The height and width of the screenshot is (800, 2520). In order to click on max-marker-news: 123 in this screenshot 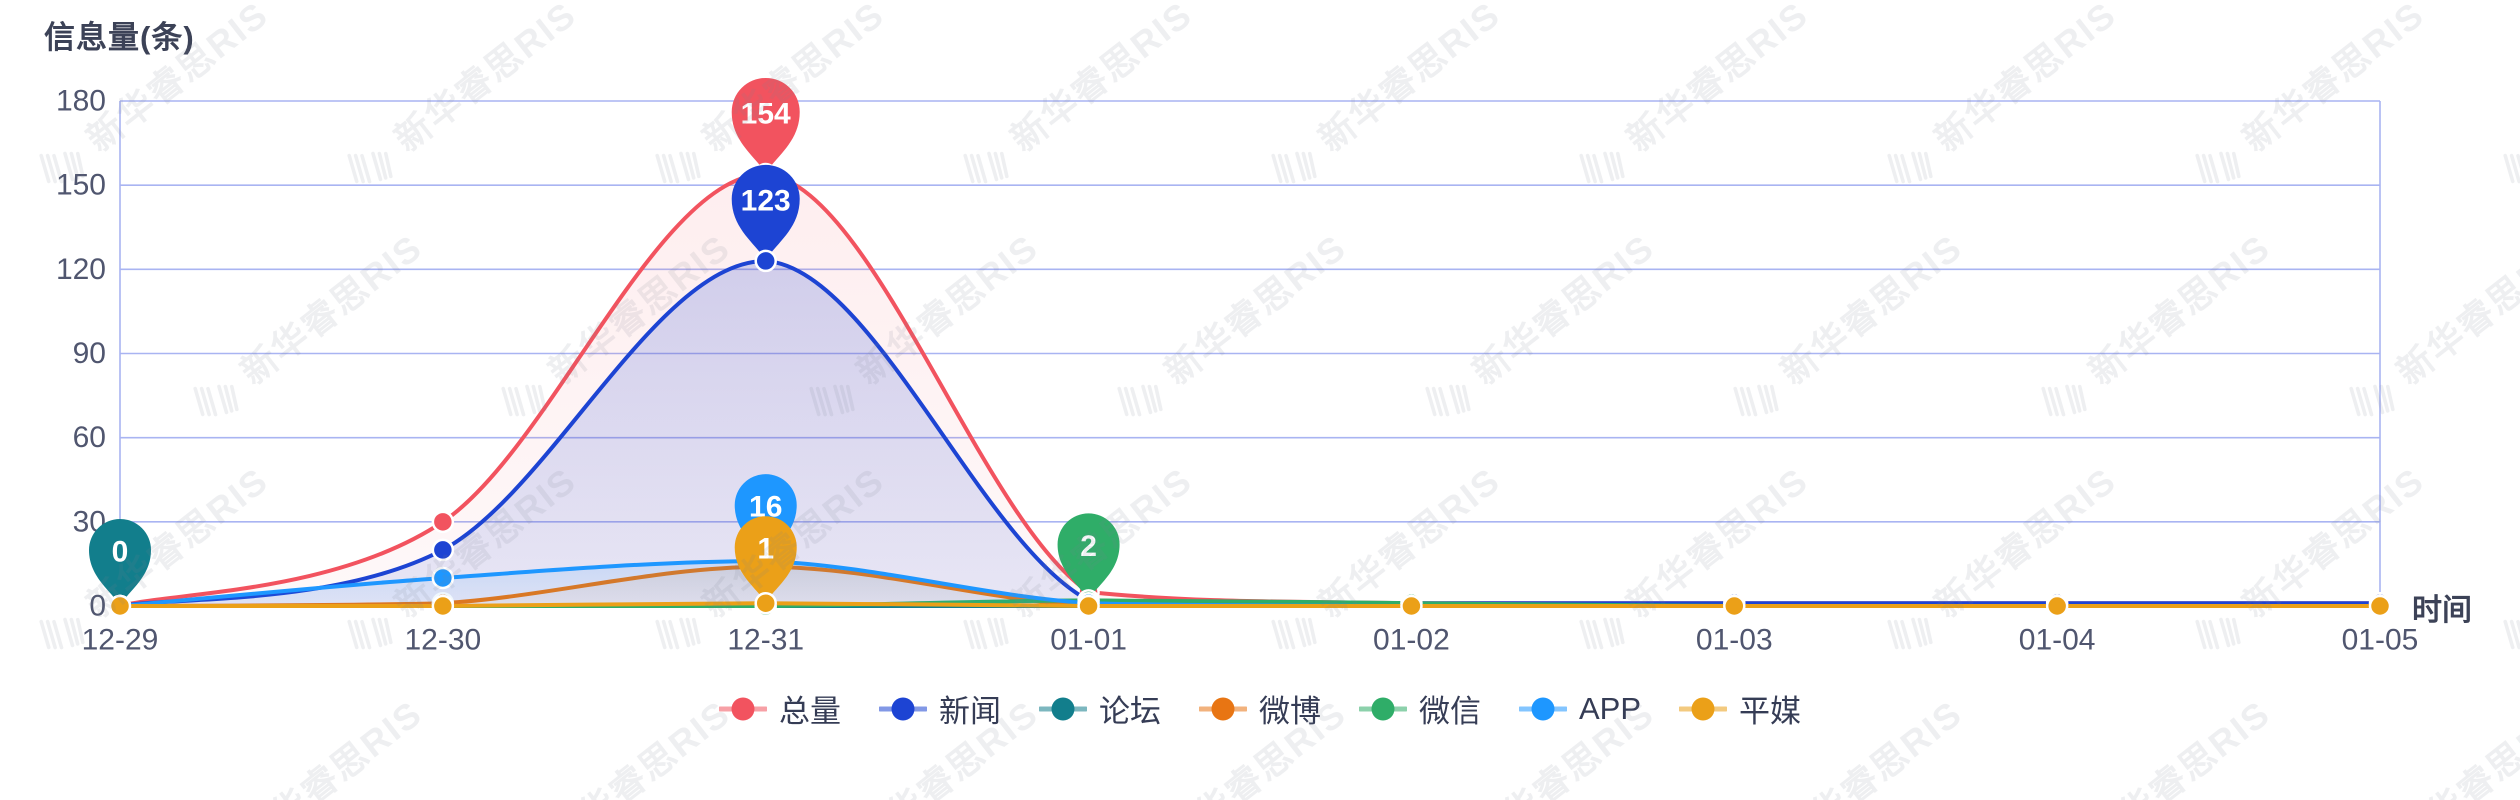, I will do `click(765, 212)`.